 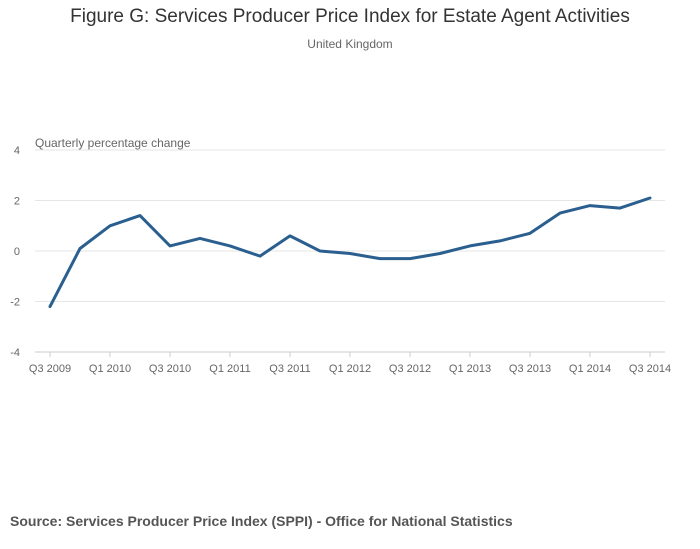 What do you see at coordinates (410, 369) in the screenshot?
I see `x-tick-label: Q3 2012` at bounding box center [410, 369].